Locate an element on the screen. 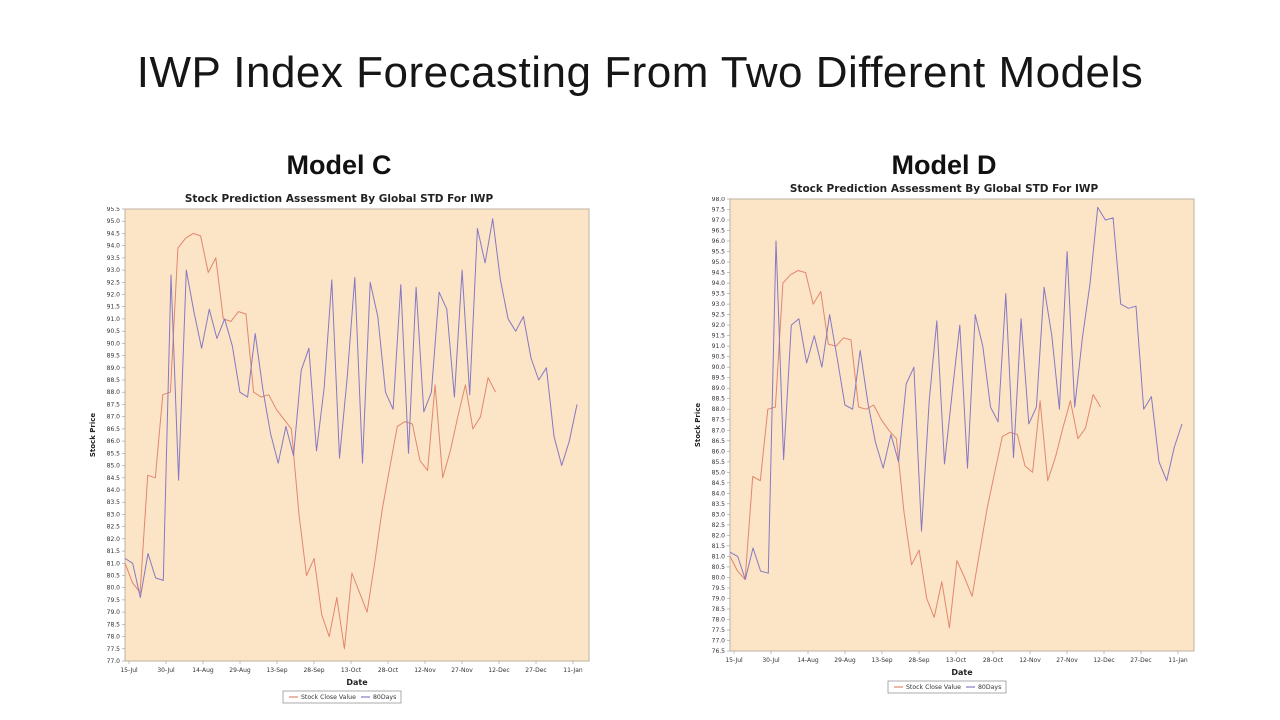 The image size is (1280, 720). y-axis-label: Stock Price is located at coordinates (93, 435).